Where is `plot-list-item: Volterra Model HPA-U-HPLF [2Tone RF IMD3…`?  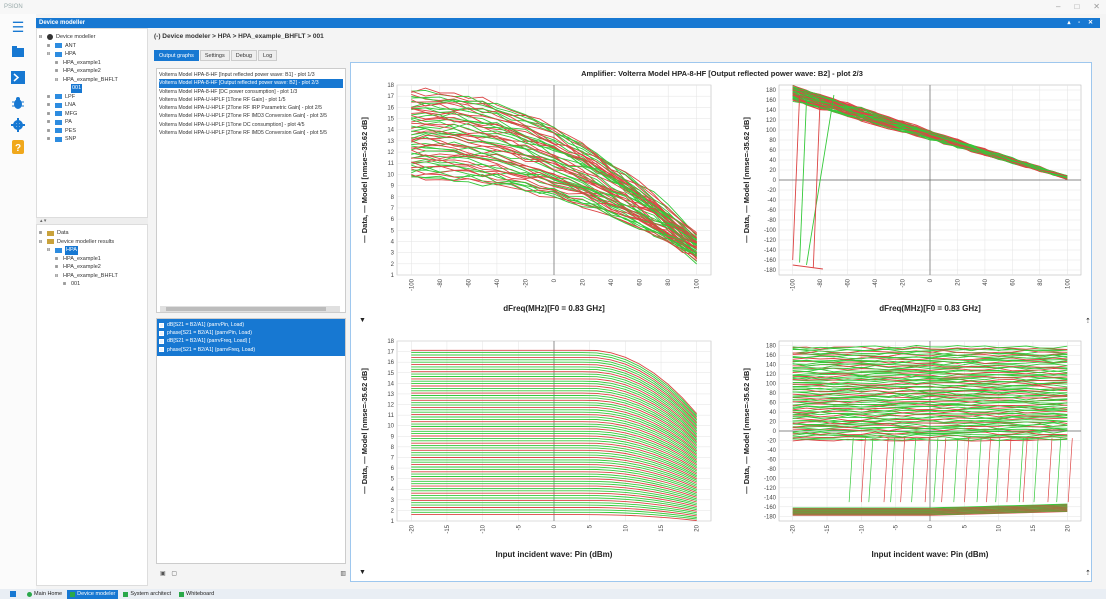
plot-list-item: Volterra Model HPA-U-HPLF [2Tone RF IMD3… is located at coordinates (243, 116).